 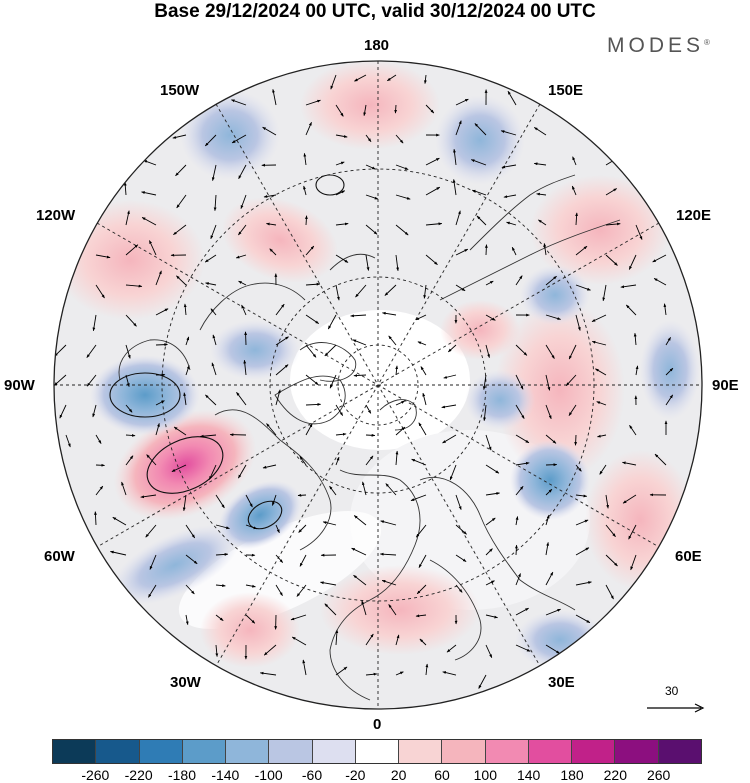 What do you see at coordinates (675, 701) in the screenshot?
I see `wind-reference: 30` at bounding box center [675, 701].